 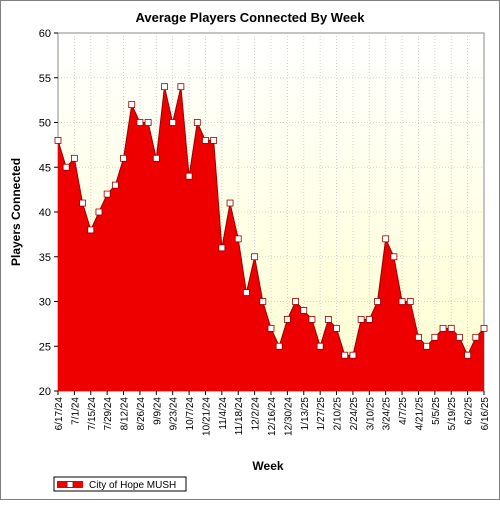 I want to click on y-tick-label: 60, so click(x=45, y=34).